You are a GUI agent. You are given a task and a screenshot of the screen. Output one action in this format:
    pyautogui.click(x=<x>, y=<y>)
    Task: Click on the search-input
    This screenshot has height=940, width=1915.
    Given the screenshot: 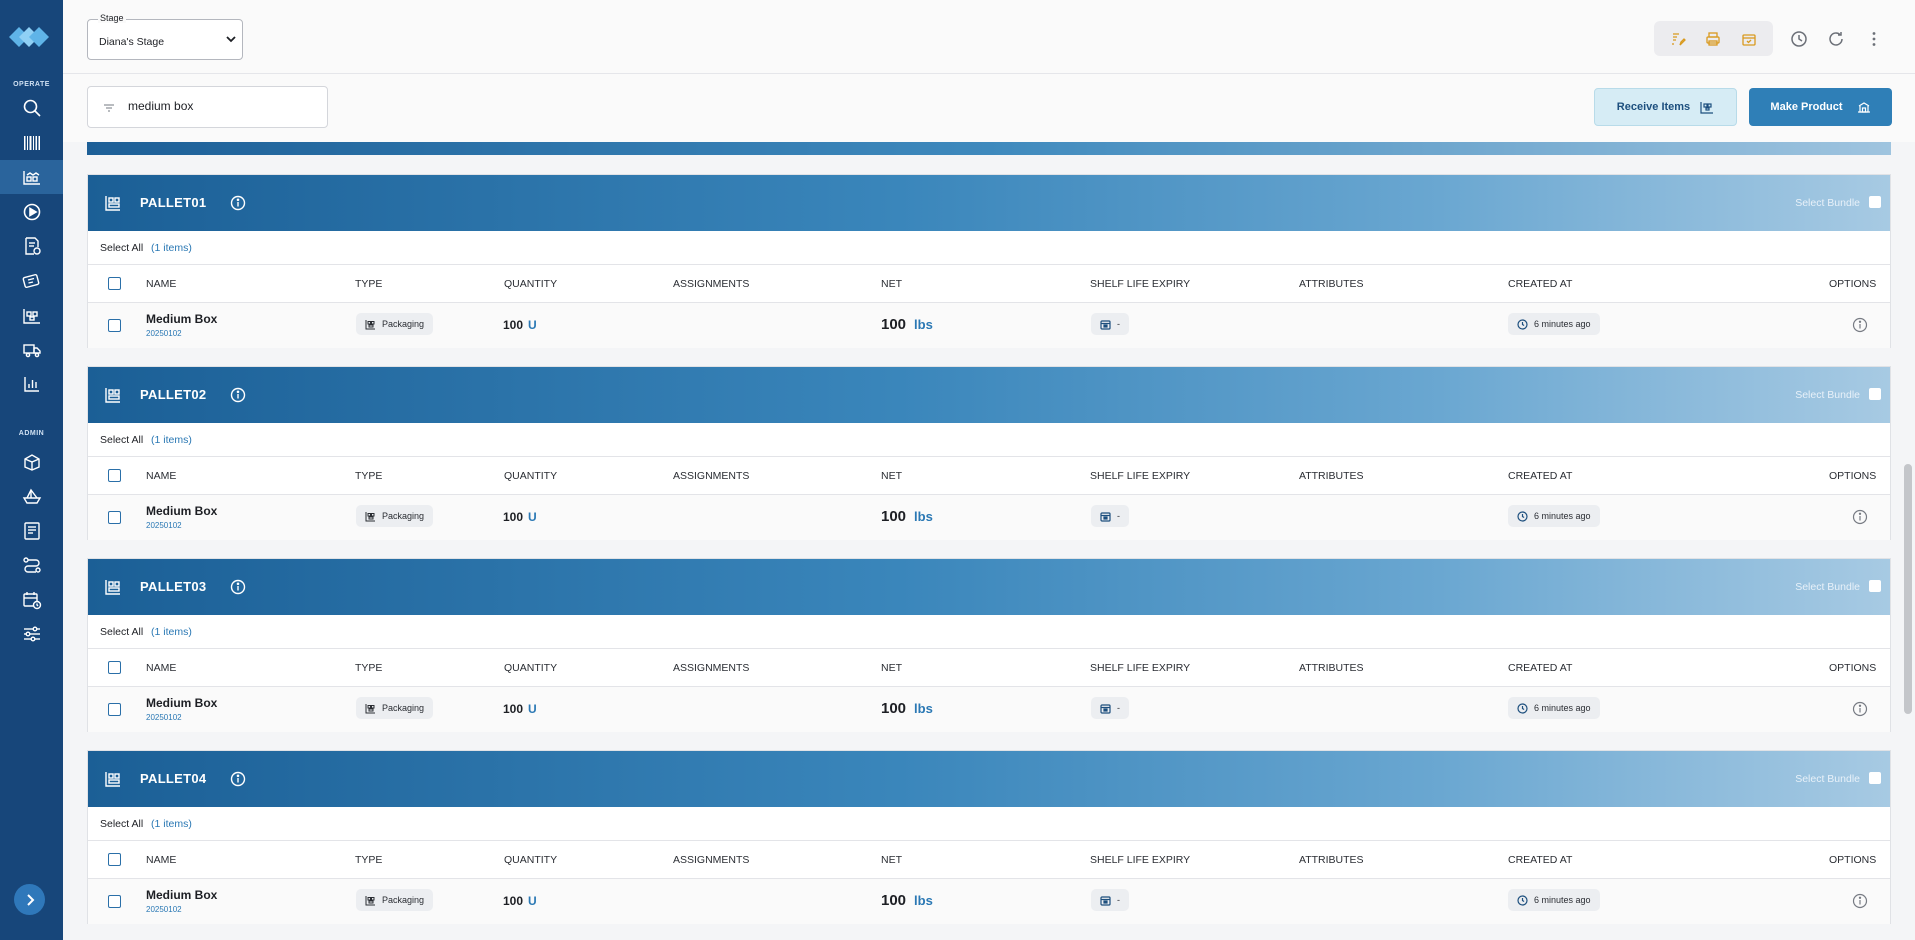 What is the action you would take?
    pyautogui.click(x=223, y=106)
    